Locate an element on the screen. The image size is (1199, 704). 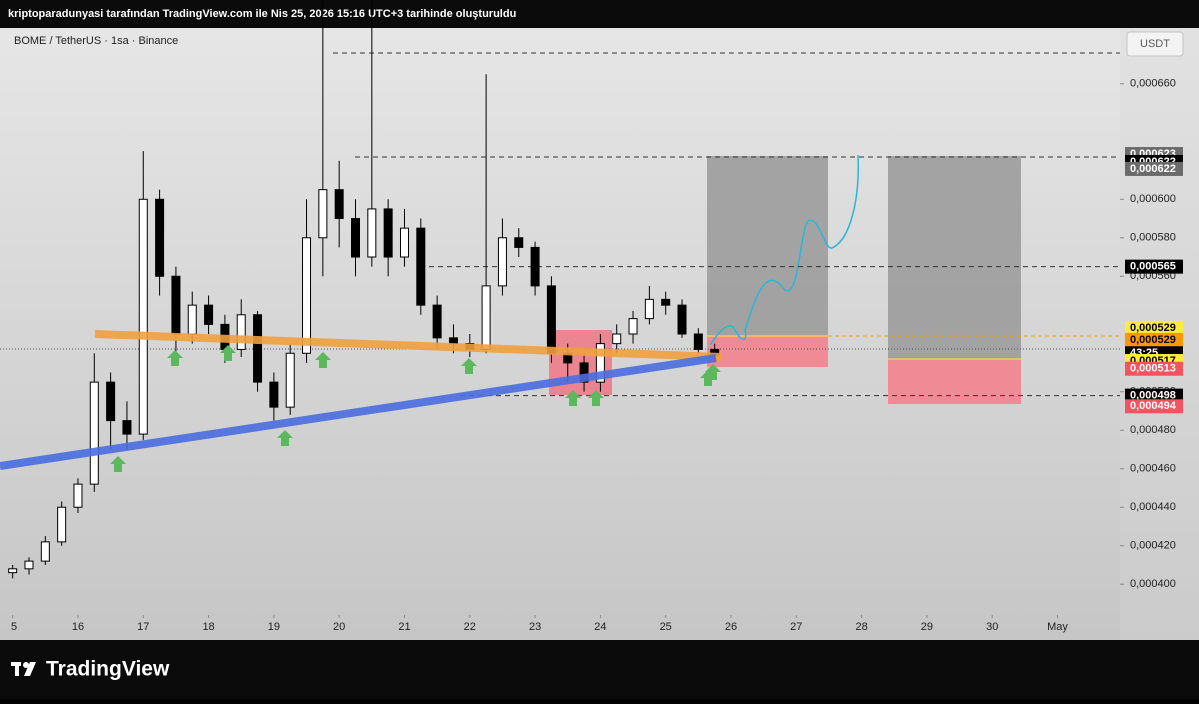
price-label: 0,000494 is located at coordinates (1153, 406).